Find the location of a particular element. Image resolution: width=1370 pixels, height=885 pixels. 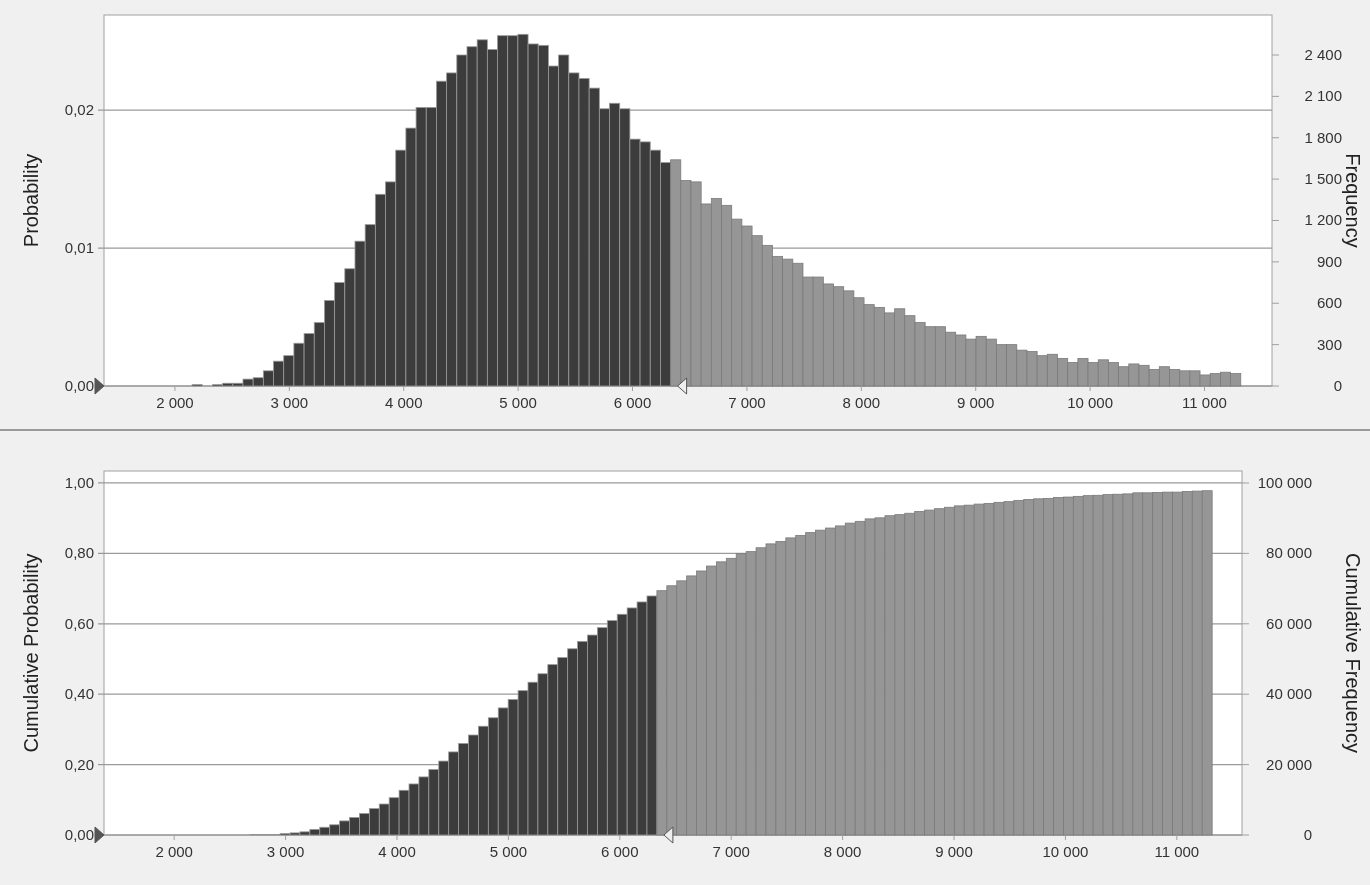

y2-axis-title: Cumulative Frequency is located at coordinates (1353, 653).